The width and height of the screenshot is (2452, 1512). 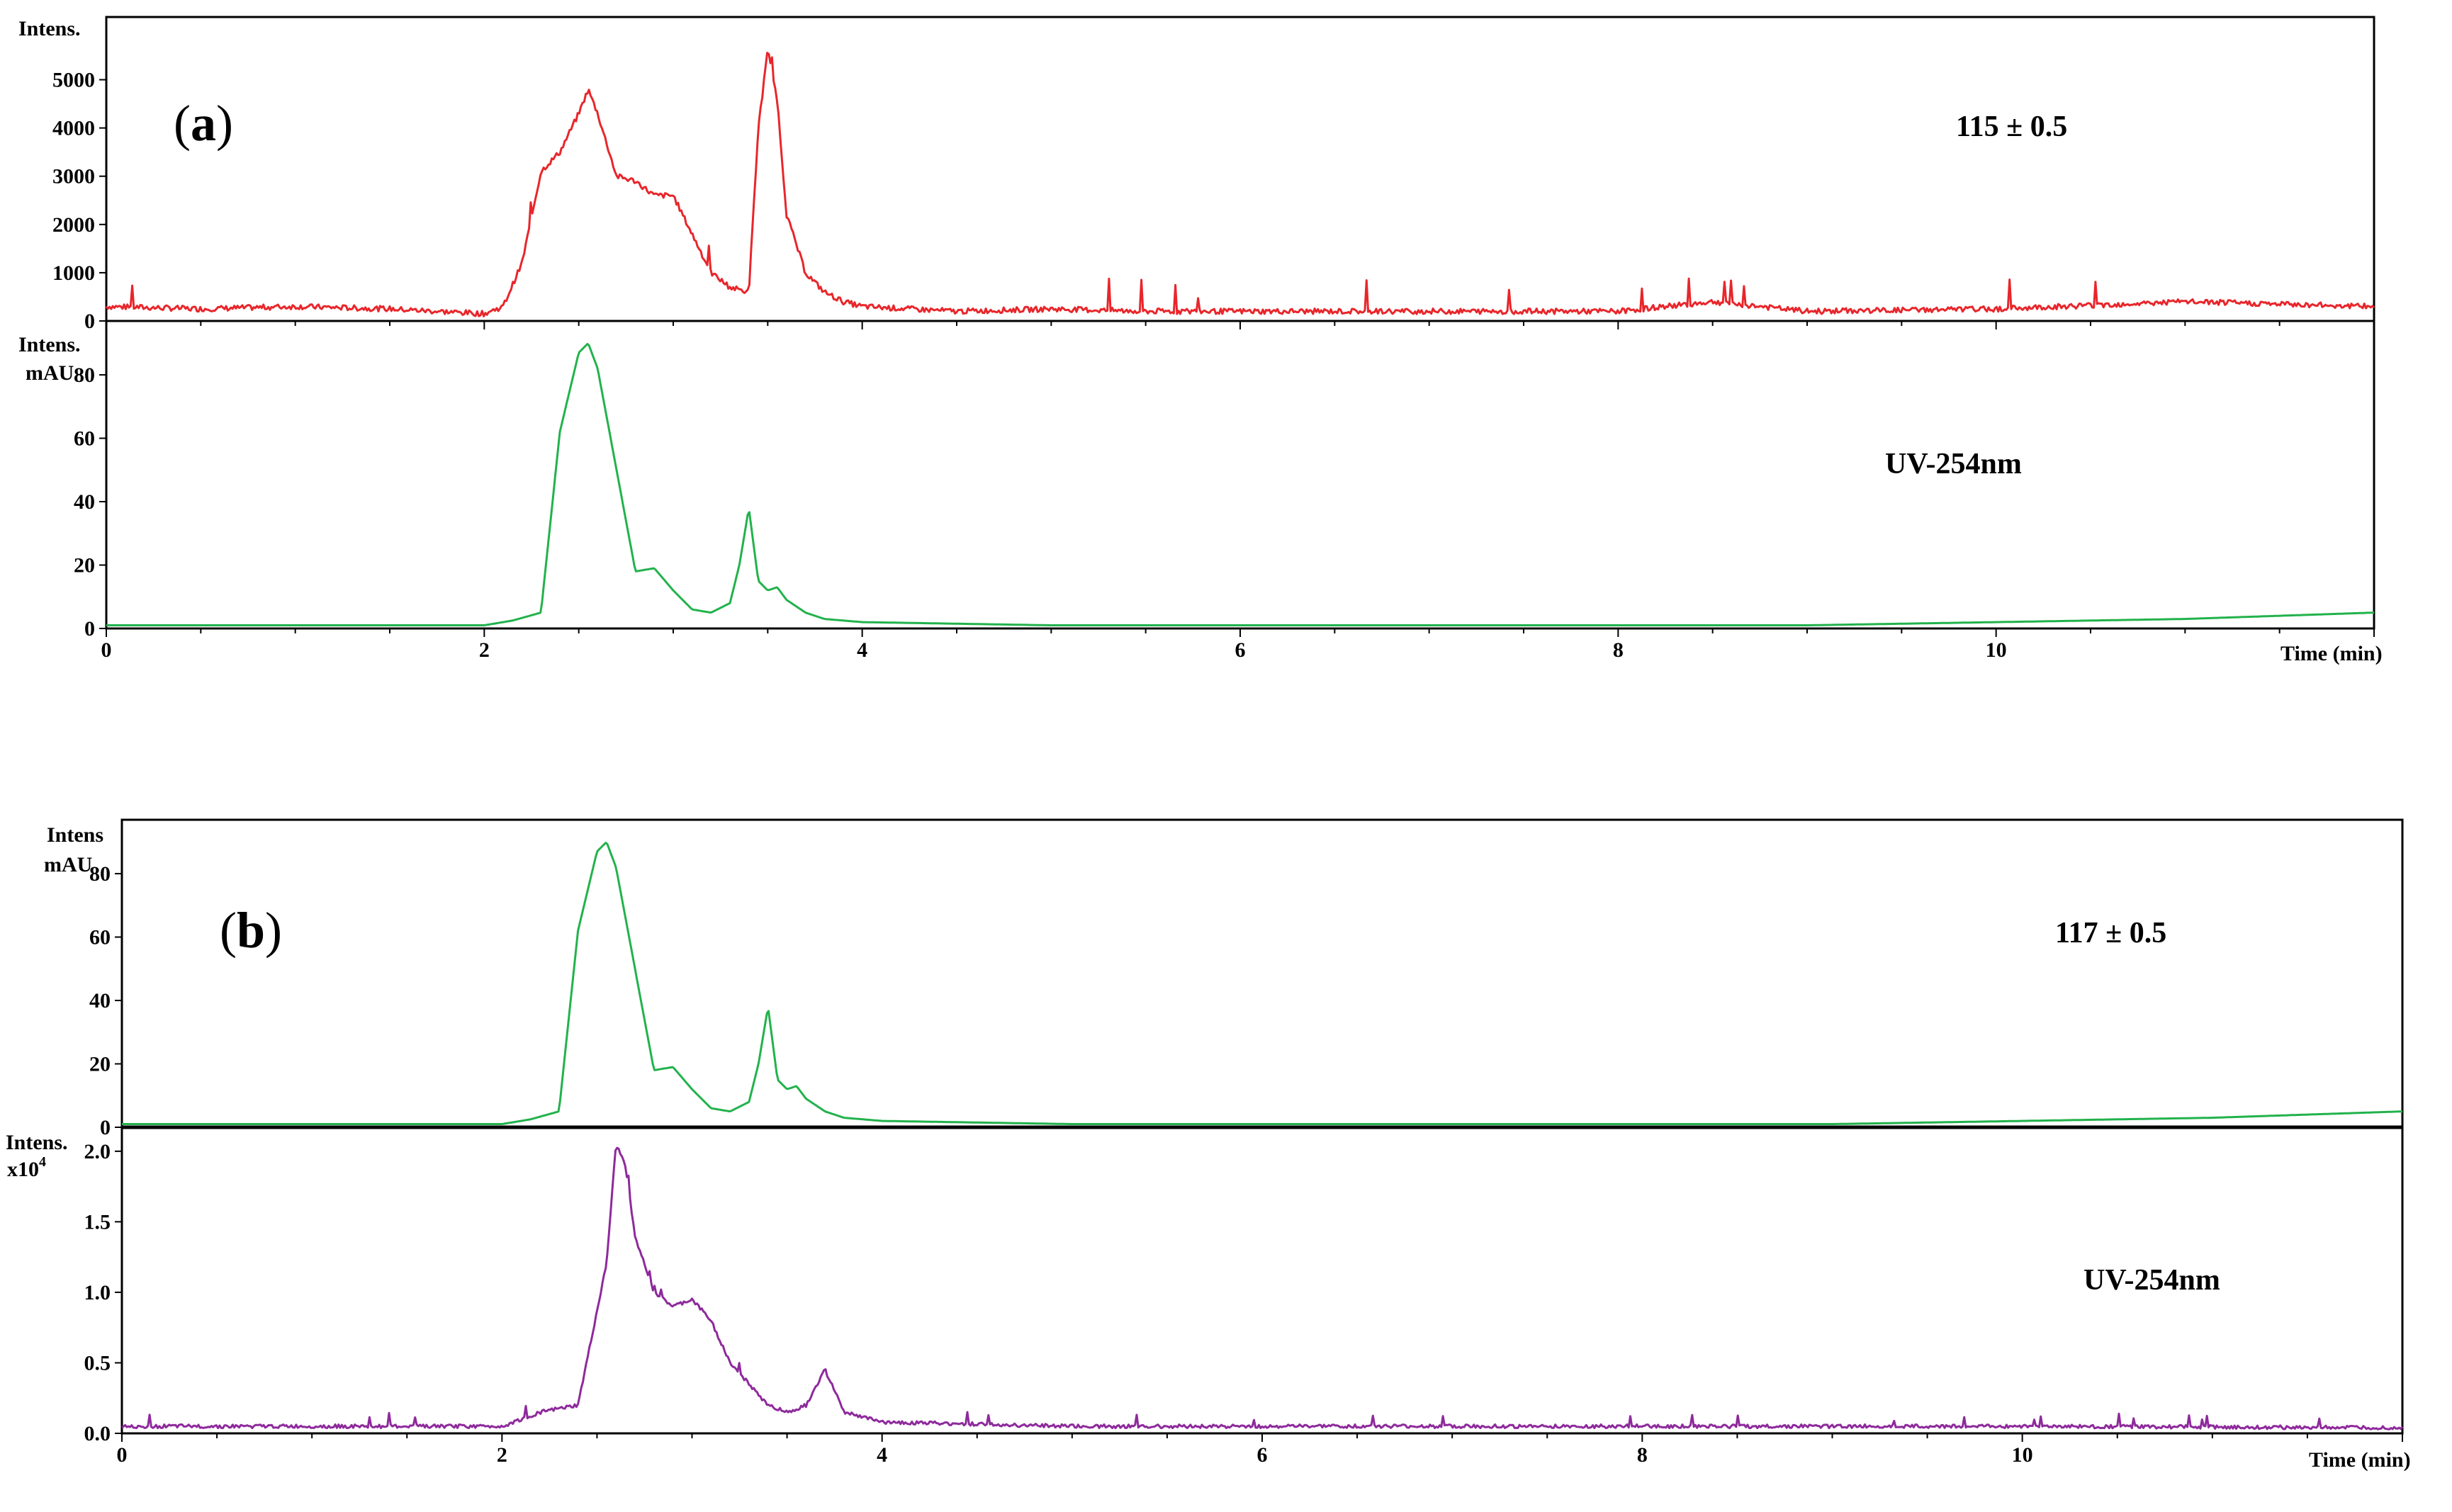 I want to click on panel-a-label: (a), so click(x=203, y=123).